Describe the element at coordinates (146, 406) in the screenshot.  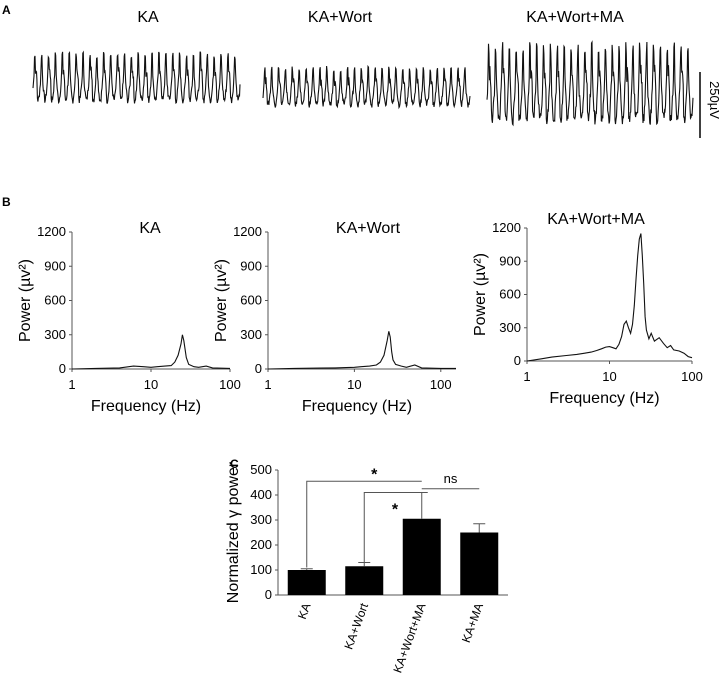
I see `spectrum-xlabel-1: Frequency (Hz)` at that location.